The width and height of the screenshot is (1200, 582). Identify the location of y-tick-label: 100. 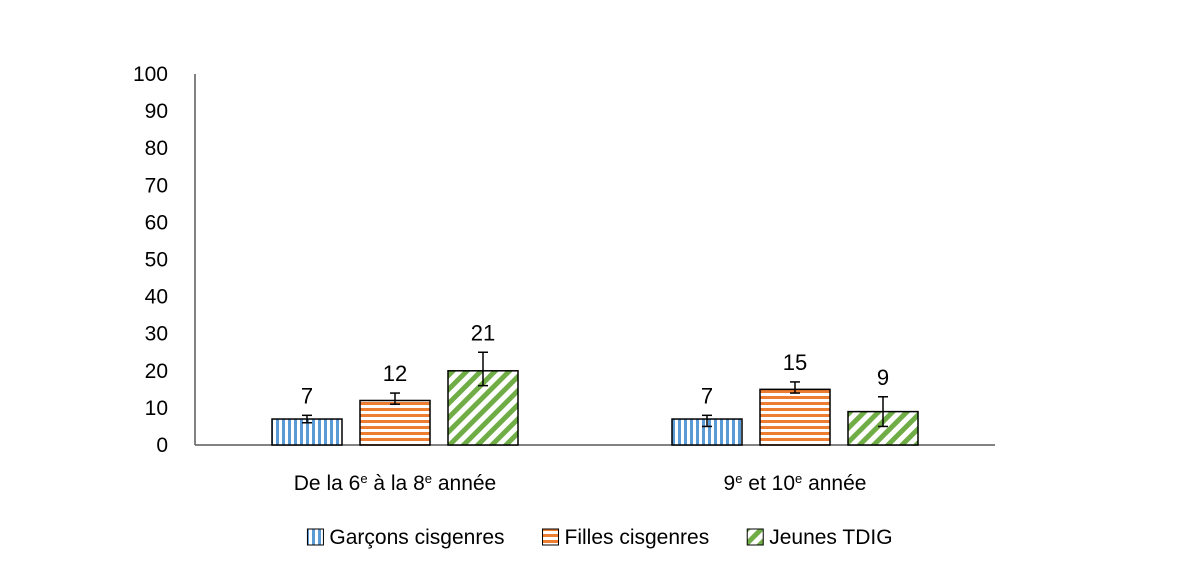
(150, 74).